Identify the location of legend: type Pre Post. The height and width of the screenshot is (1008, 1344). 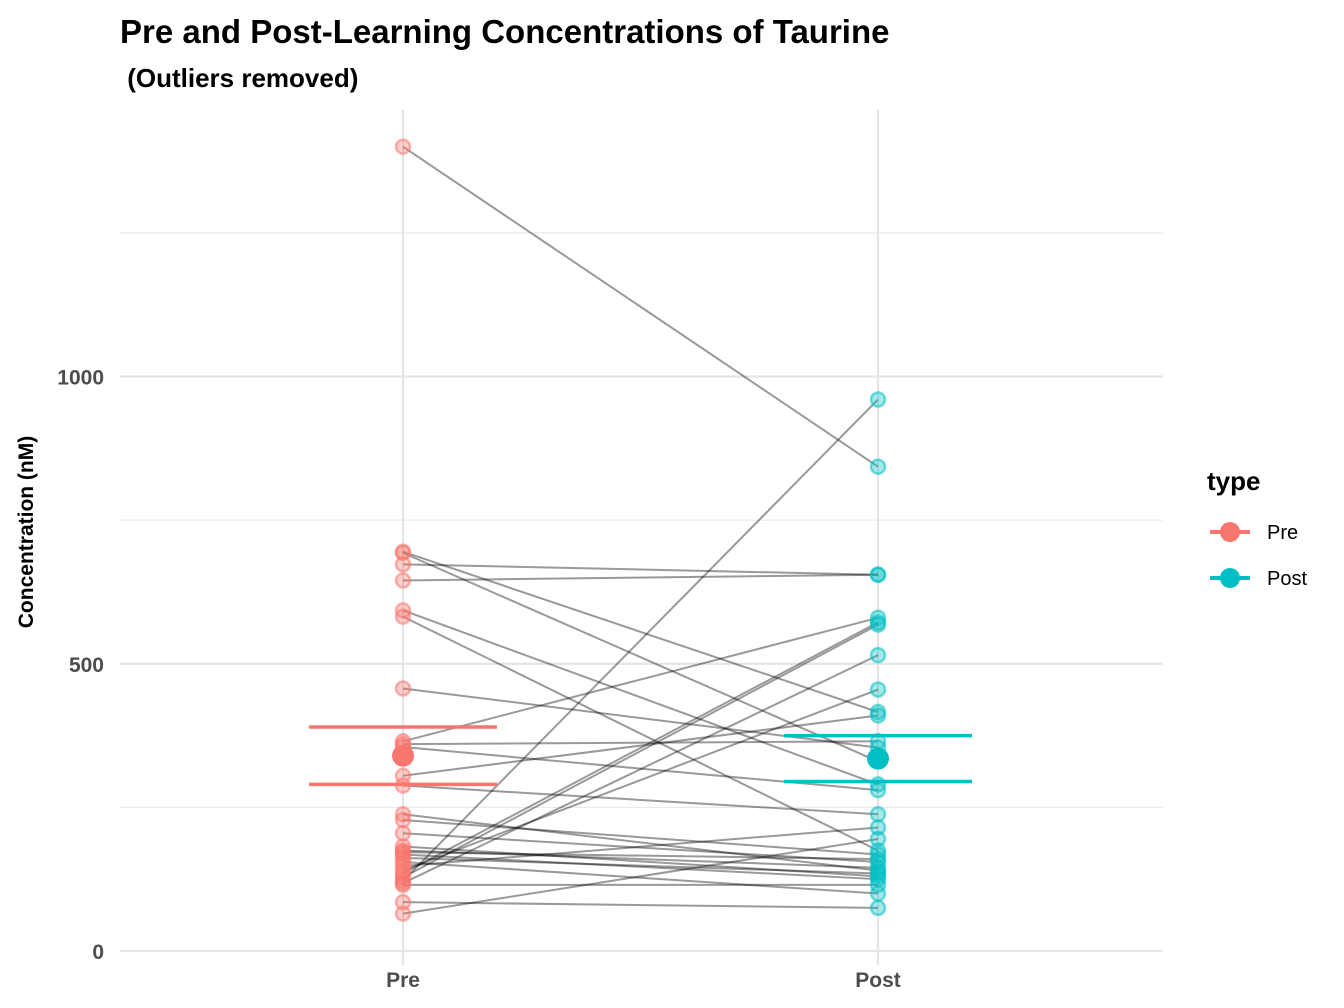
(1257, 528).